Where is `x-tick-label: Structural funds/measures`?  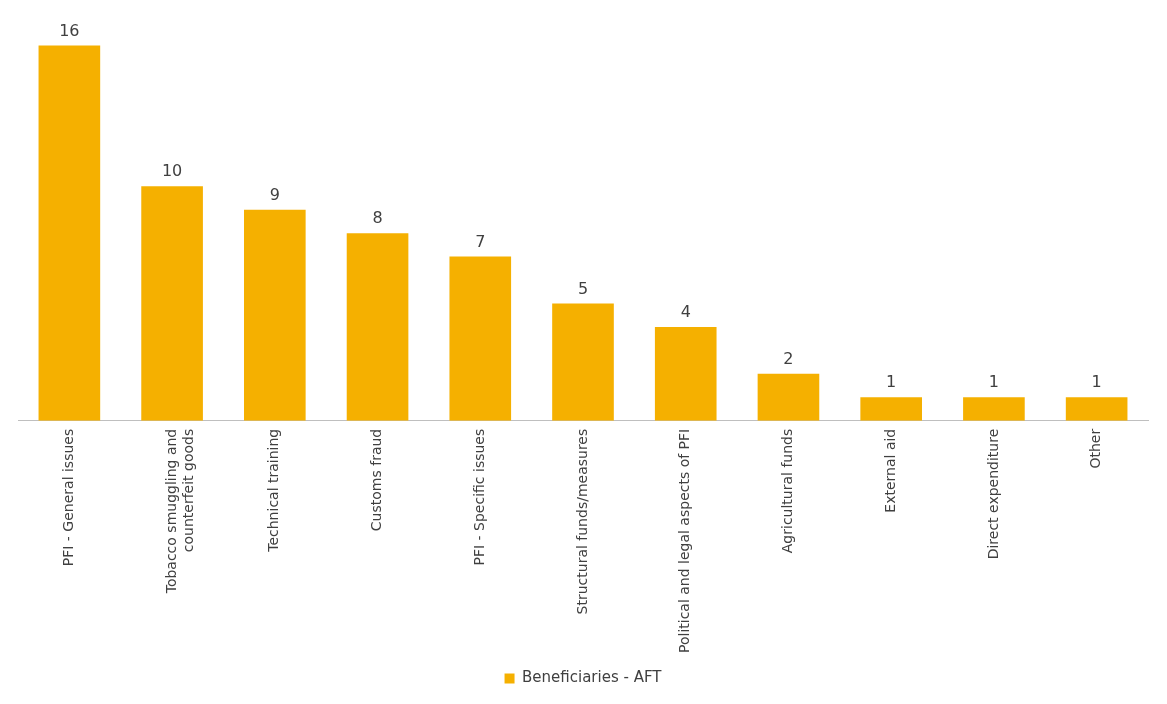 x-tick-label: Structural funds/measures is located at coordinates (581, 521).